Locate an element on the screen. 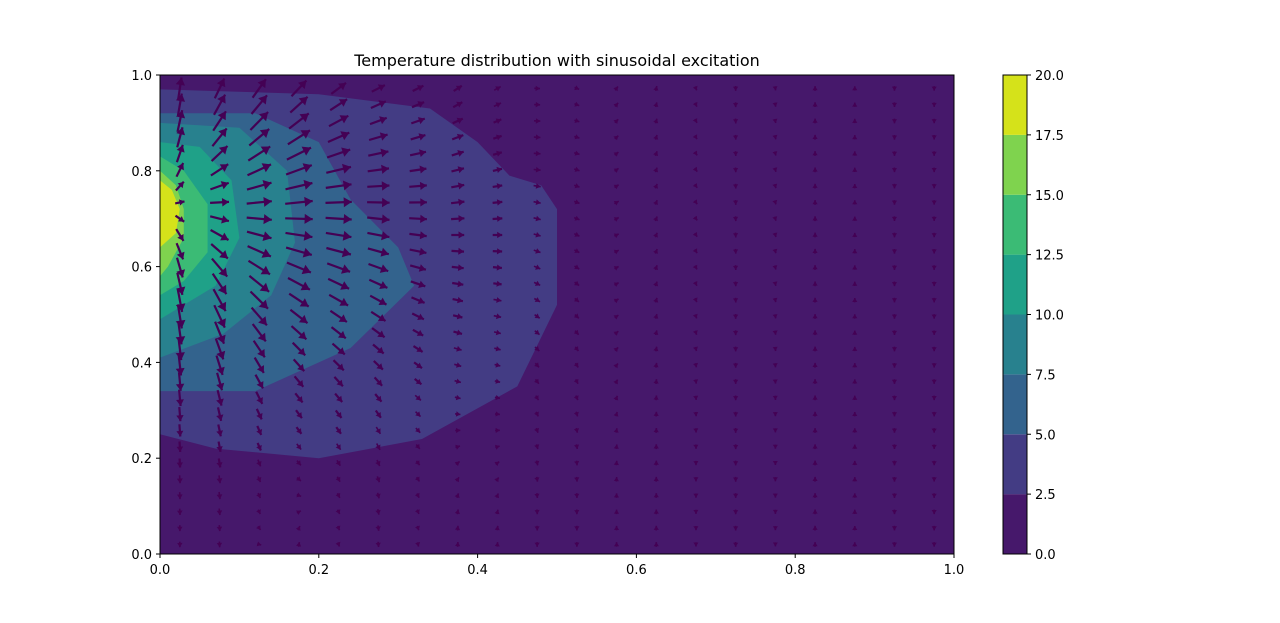 The width and height of the screenshot is (1280, 623). colorbar-band is located at coordinates (1015, 224).